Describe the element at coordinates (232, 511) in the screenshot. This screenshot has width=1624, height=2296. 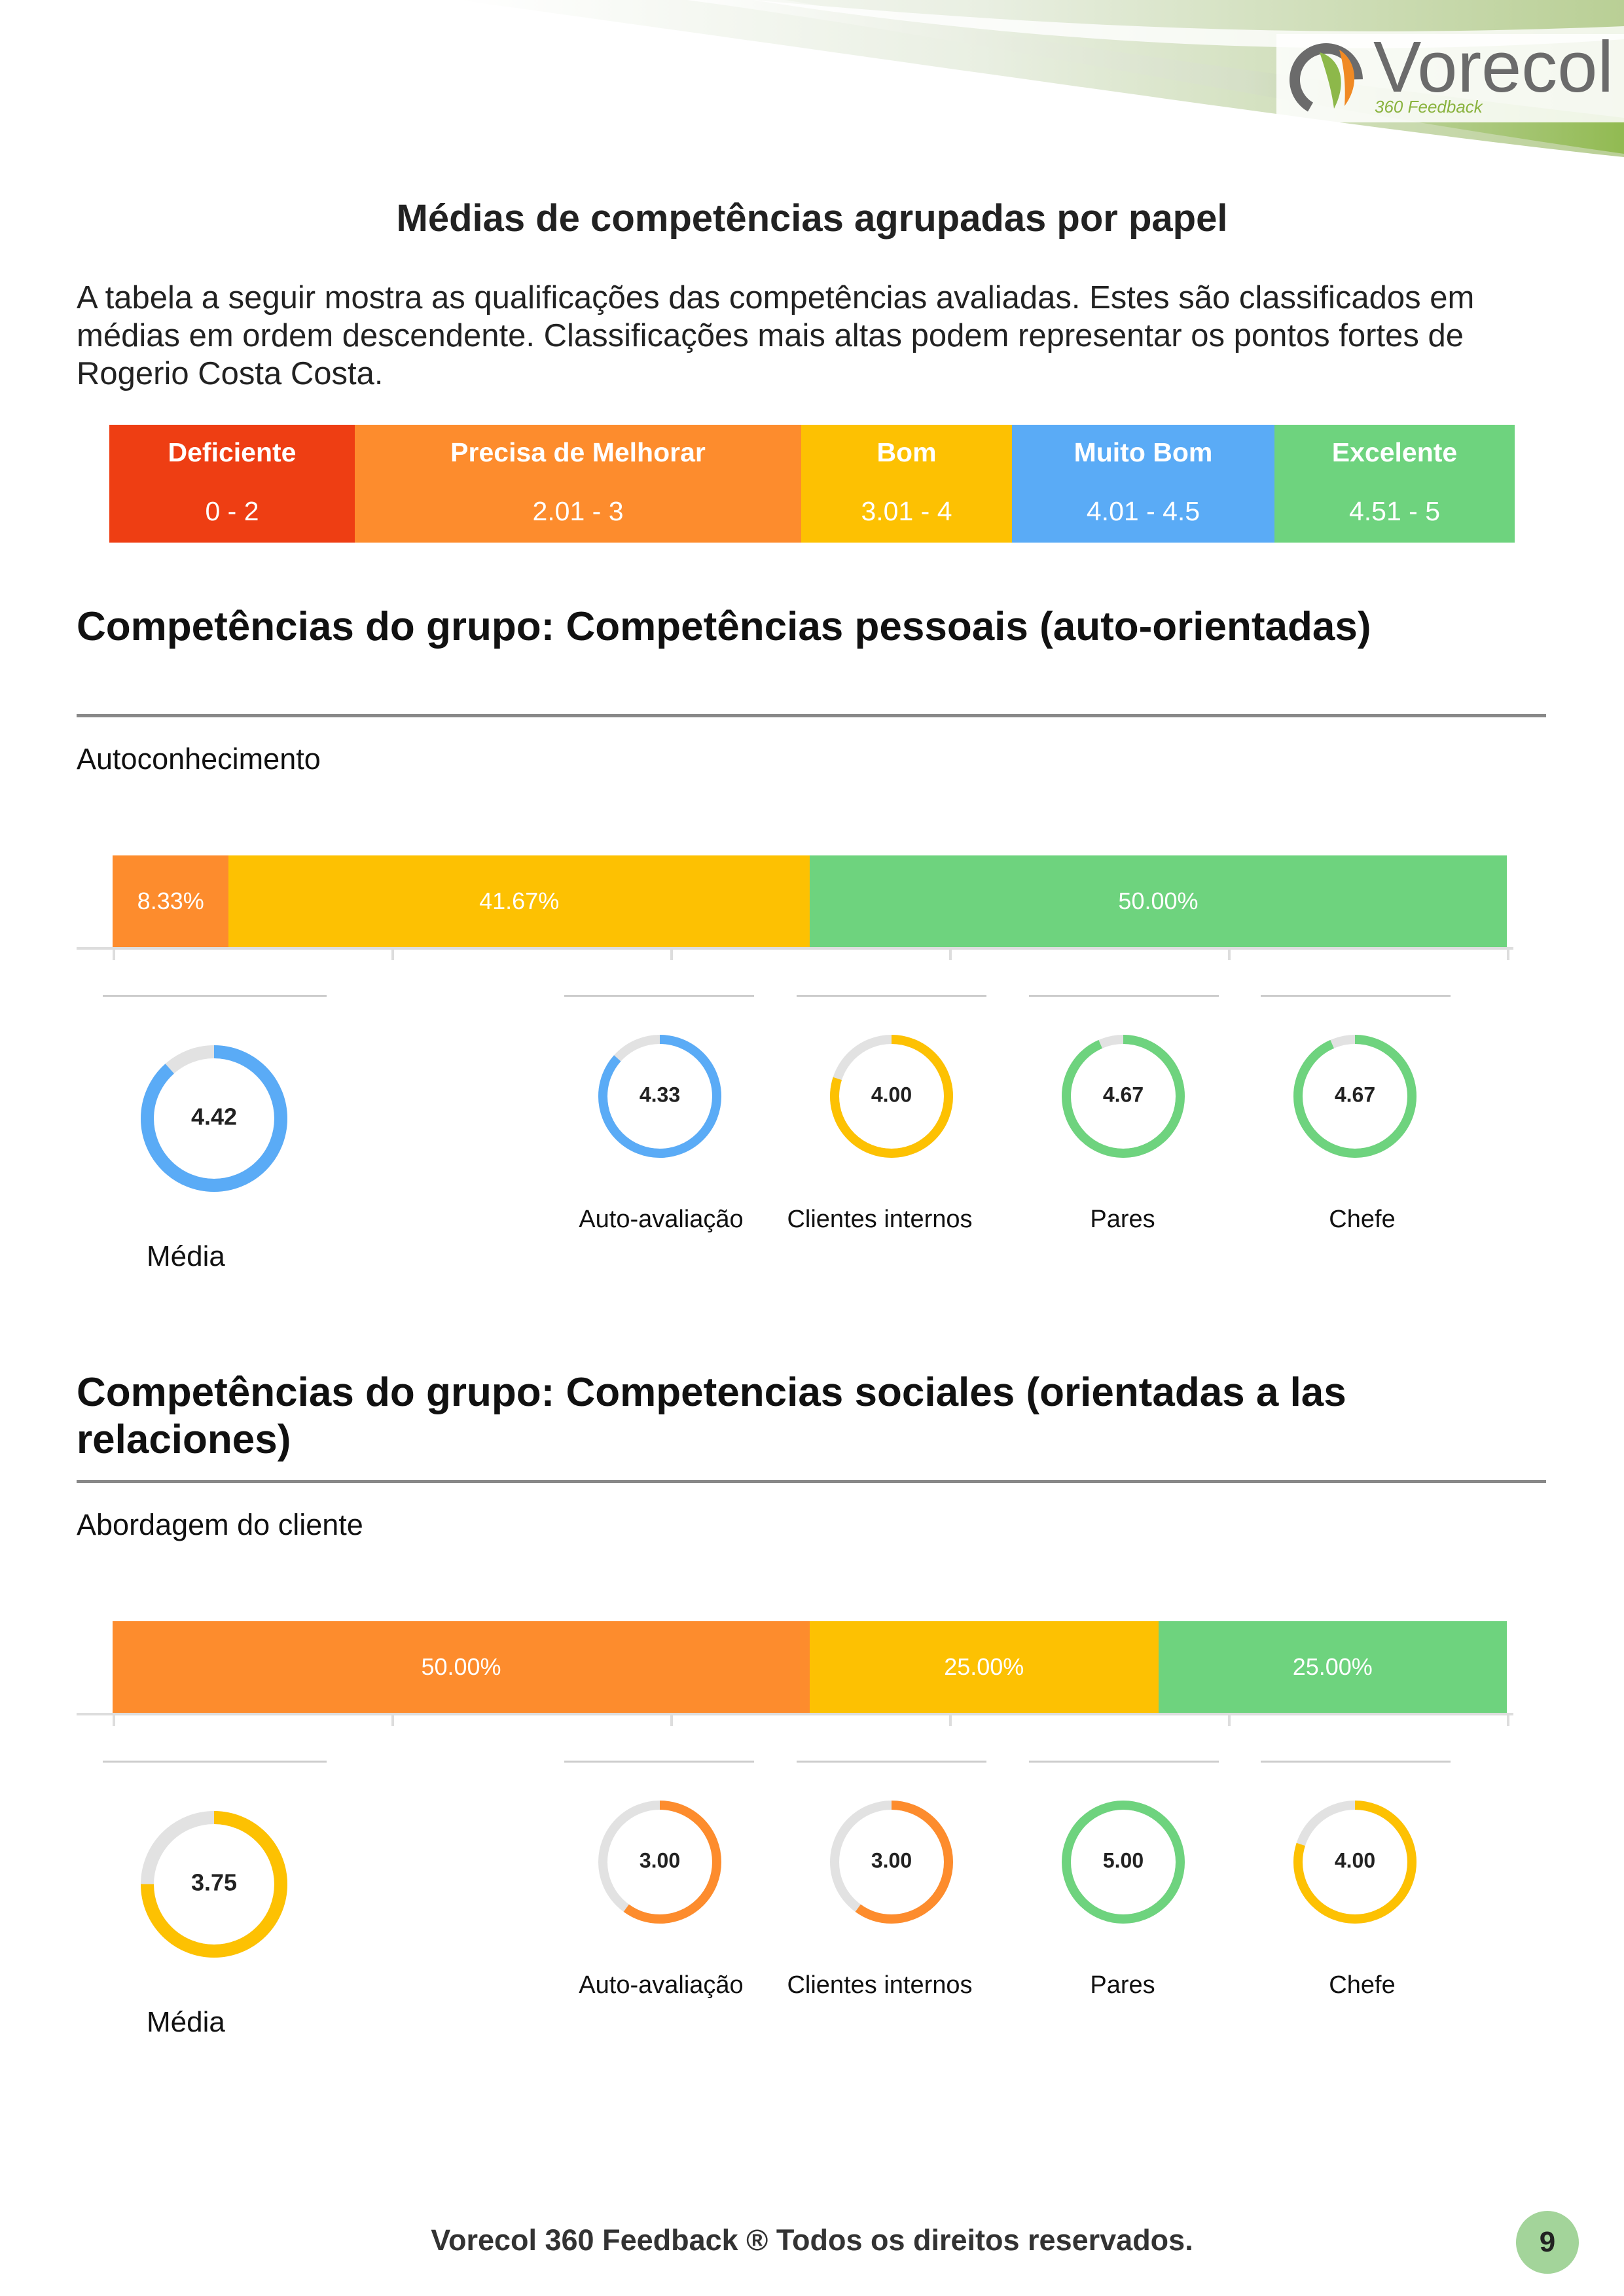
I see `legend-range: 0 - 2` at that location.